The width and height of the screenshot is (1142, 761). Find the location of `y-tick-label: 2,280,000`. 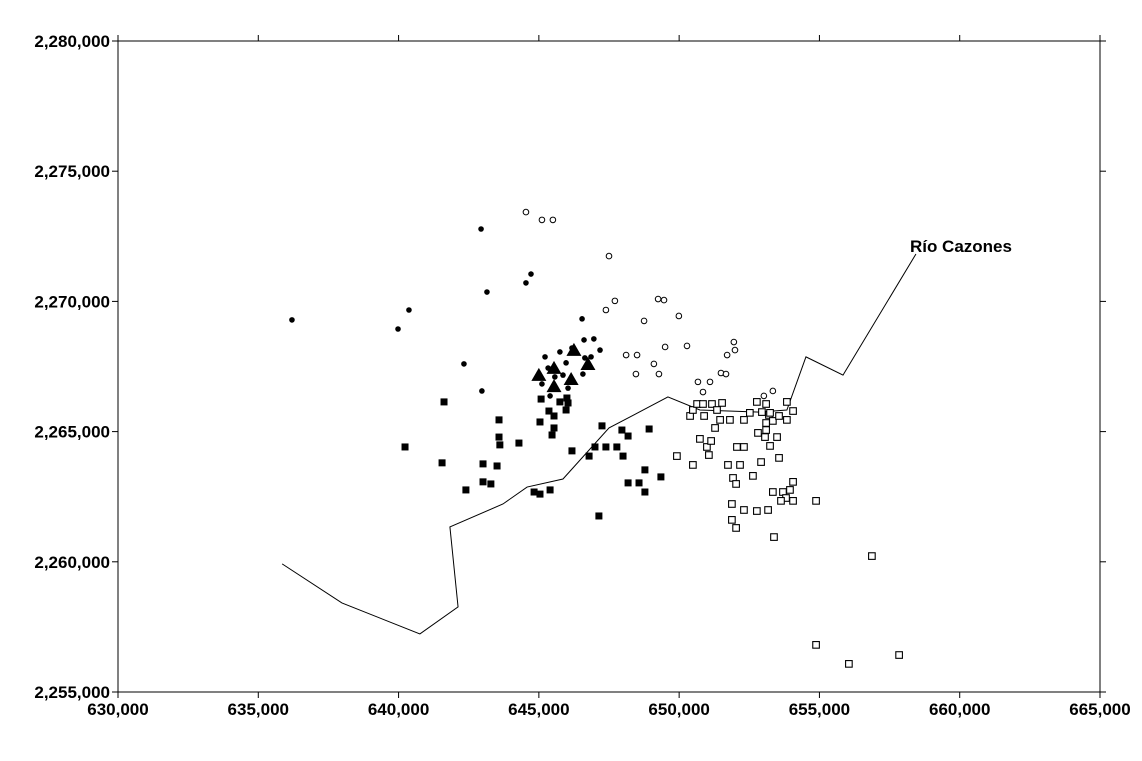

y-tick-label: 2,280,000 is located at coordinates (72, 41).